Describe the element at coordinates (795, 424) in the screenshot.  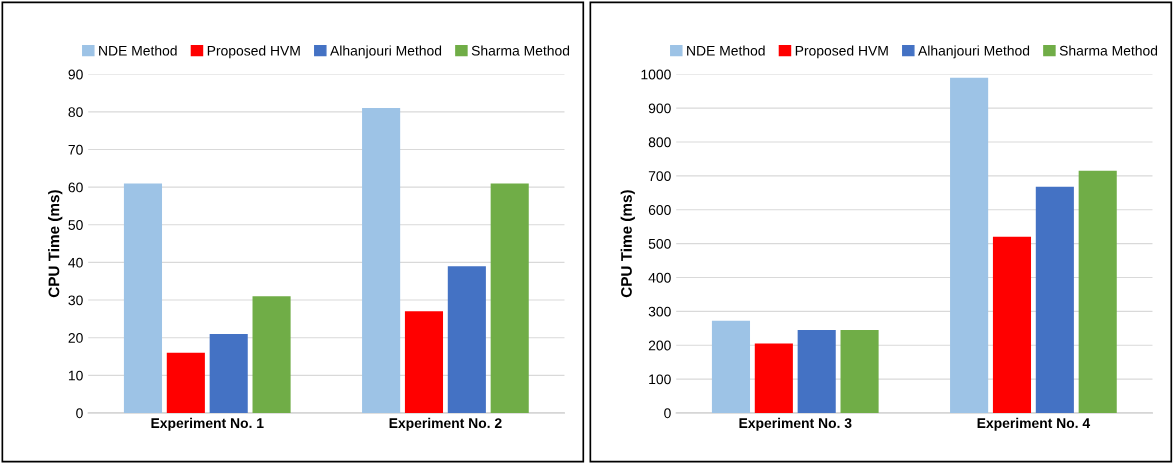
I see `x-tick-label: Experiment No. 3` at that location.